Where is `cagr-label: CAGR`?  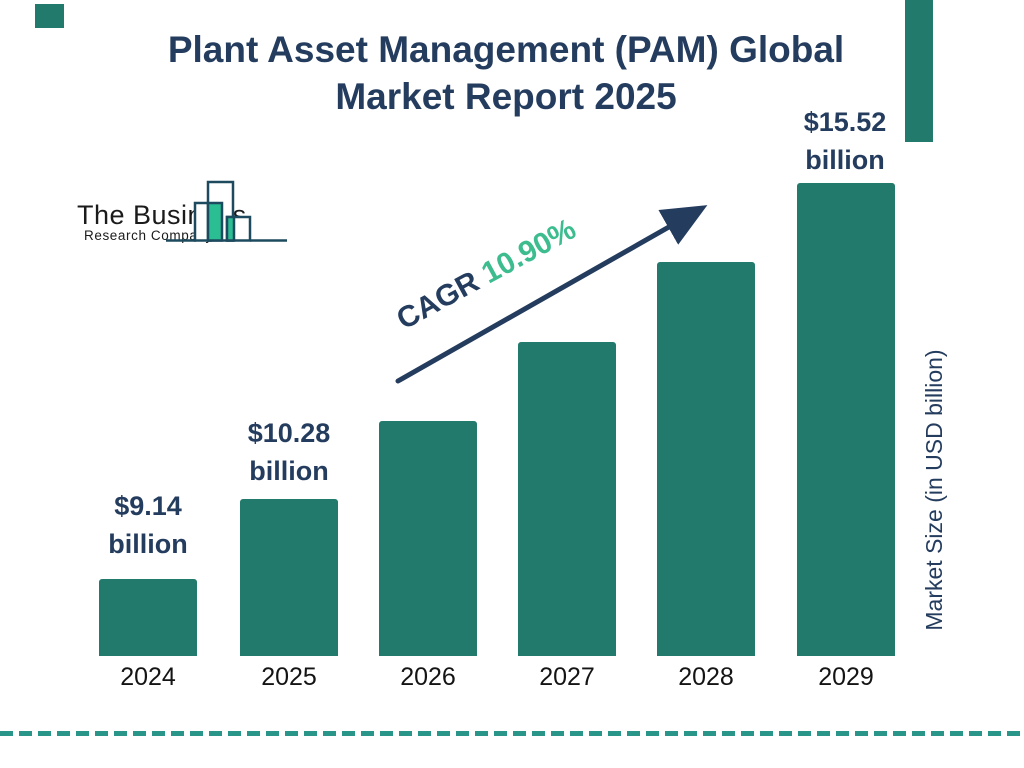 cagr-label: CAGR is located at coordinates (438, 301).